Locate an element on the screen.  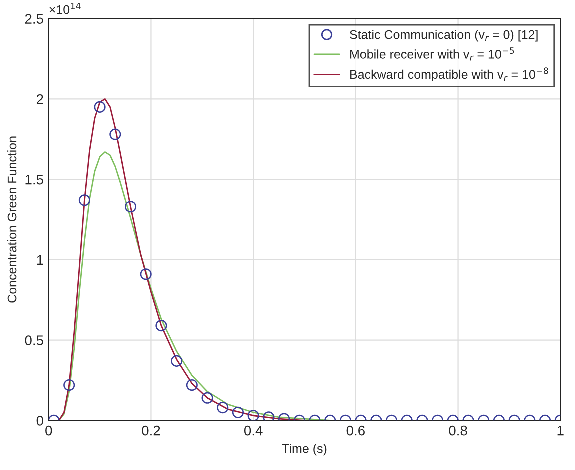
y-axis-title: Concentration Green Function is located at coordinates (12, 219).